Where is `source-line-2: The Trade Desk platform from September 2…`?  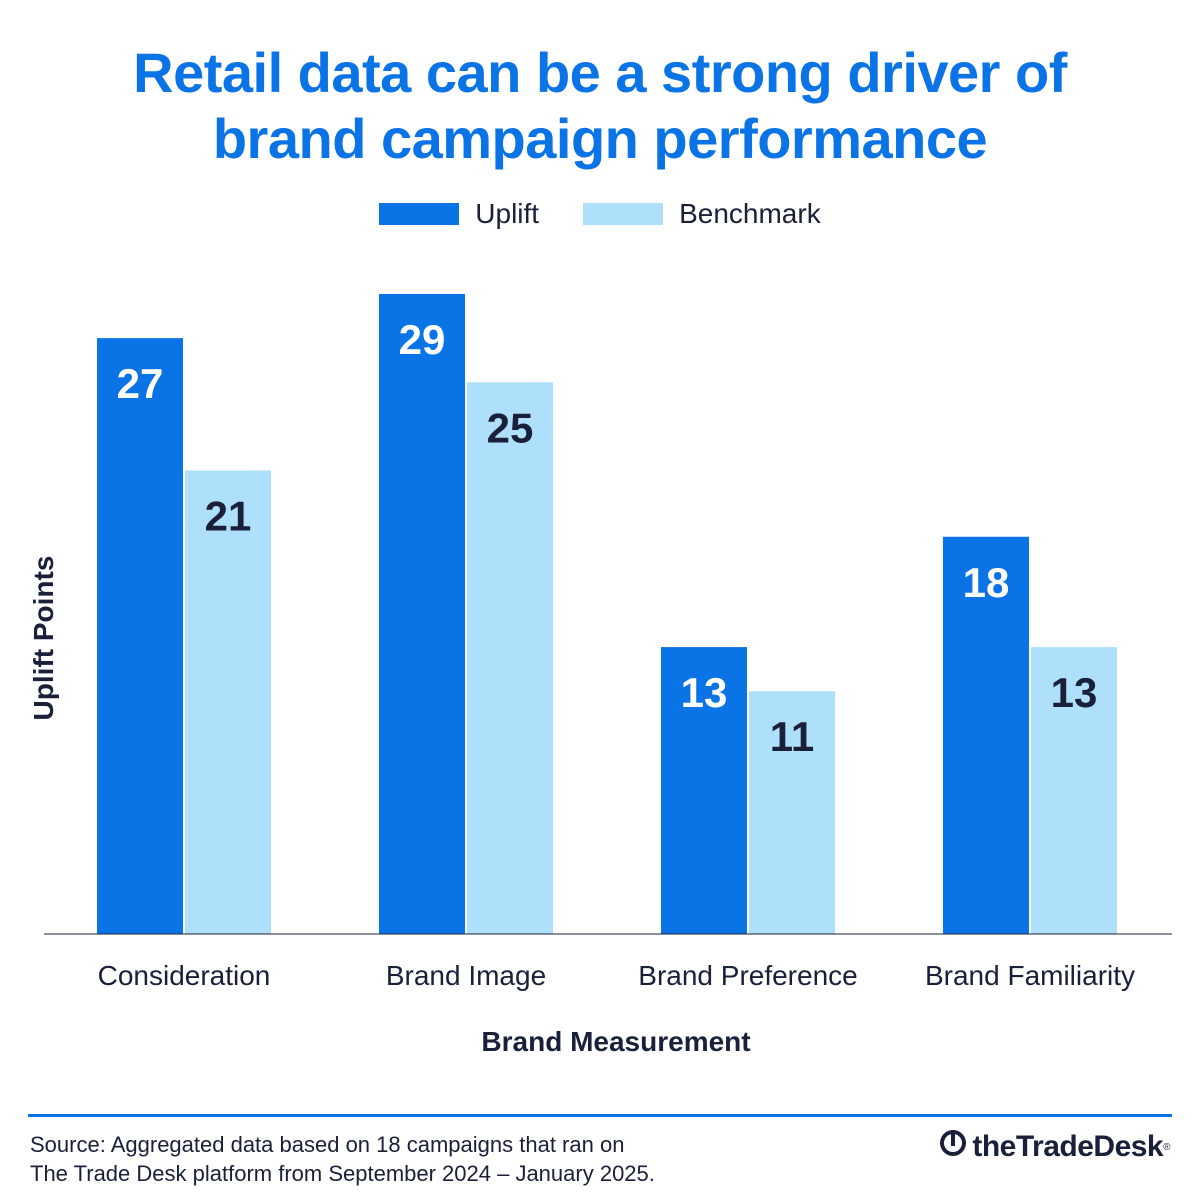 source-line-2: The Trade Desk platform from September 2… is located at coordinates (342, 1173).